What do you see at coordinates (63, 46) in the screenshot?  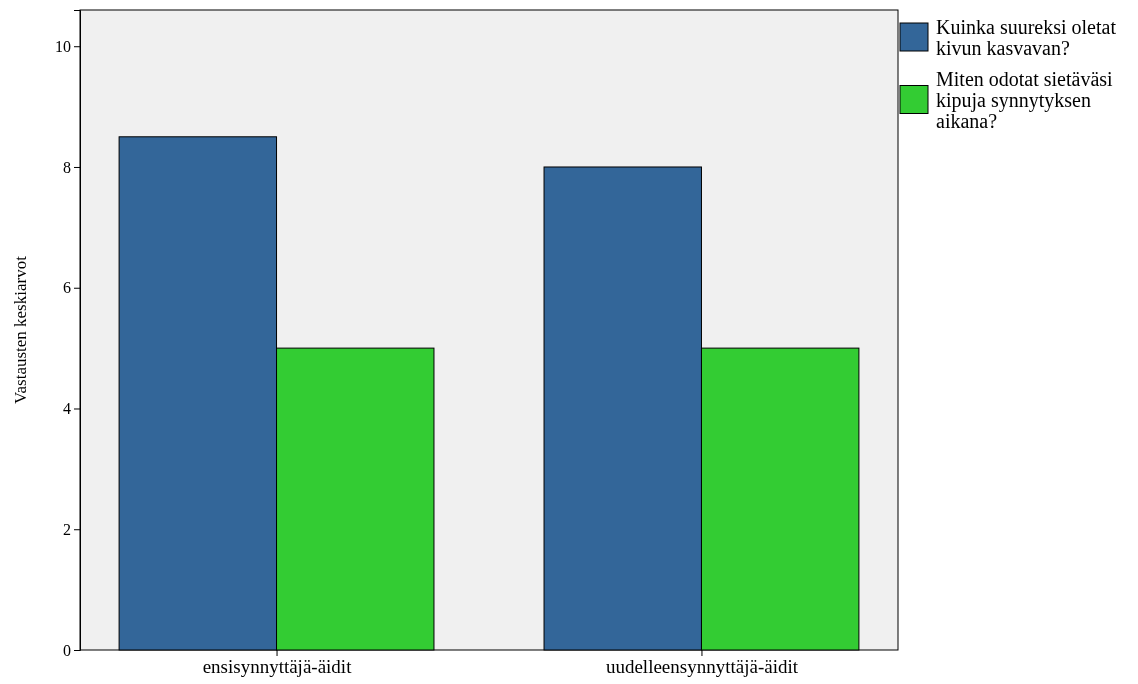 I see `y-tick-label: 10` at bounding box center [63, 46].